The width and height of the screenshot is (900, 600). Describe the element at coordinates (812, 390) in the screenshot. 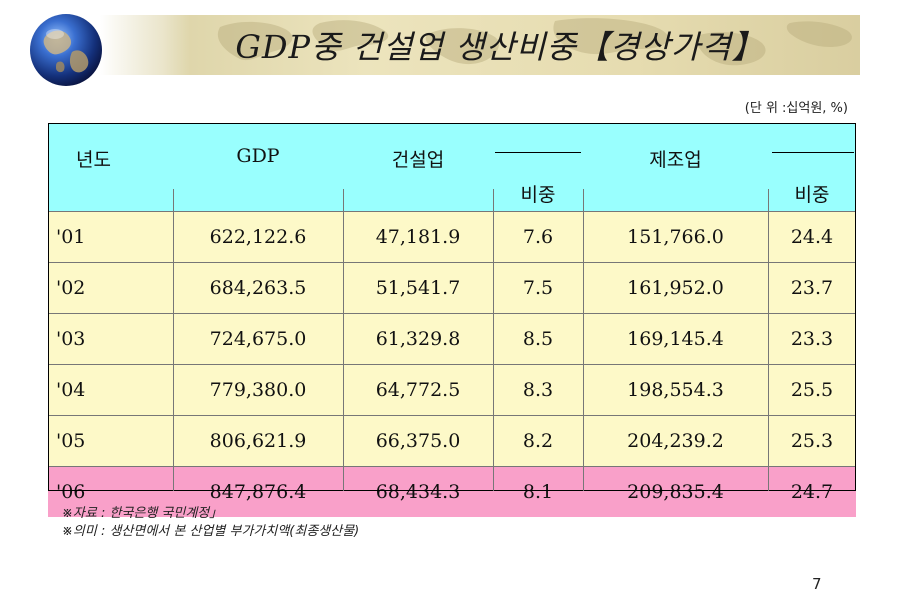

I see `cell-manufacturing-share: 25.5` at that location.